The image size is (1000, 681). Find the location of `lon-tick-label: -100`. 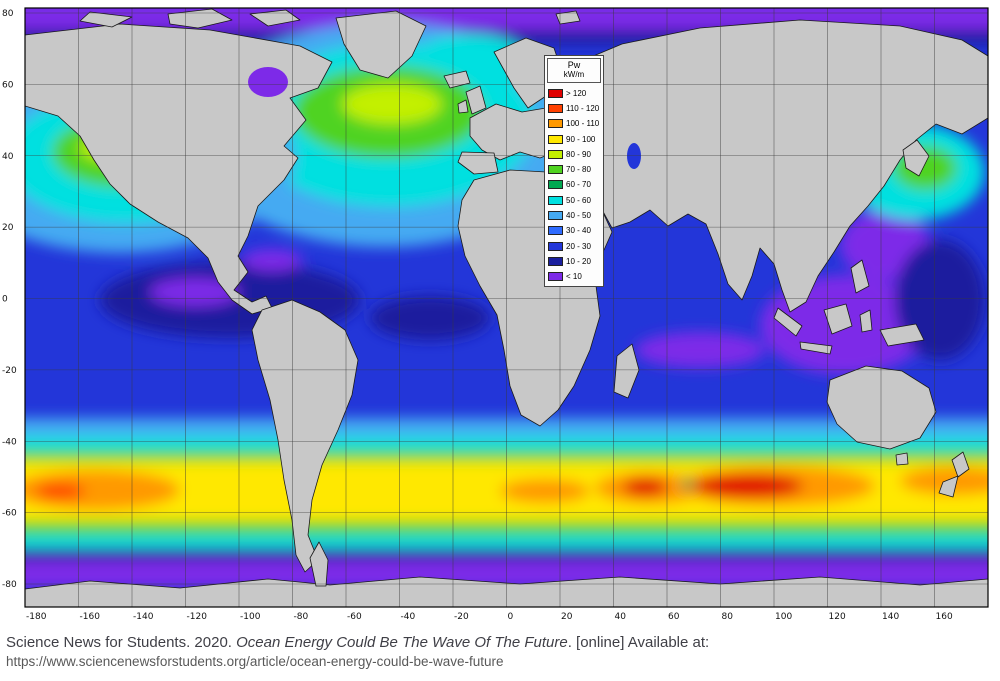

lon-tick-label: -100 is located at coordinates (250, 617).